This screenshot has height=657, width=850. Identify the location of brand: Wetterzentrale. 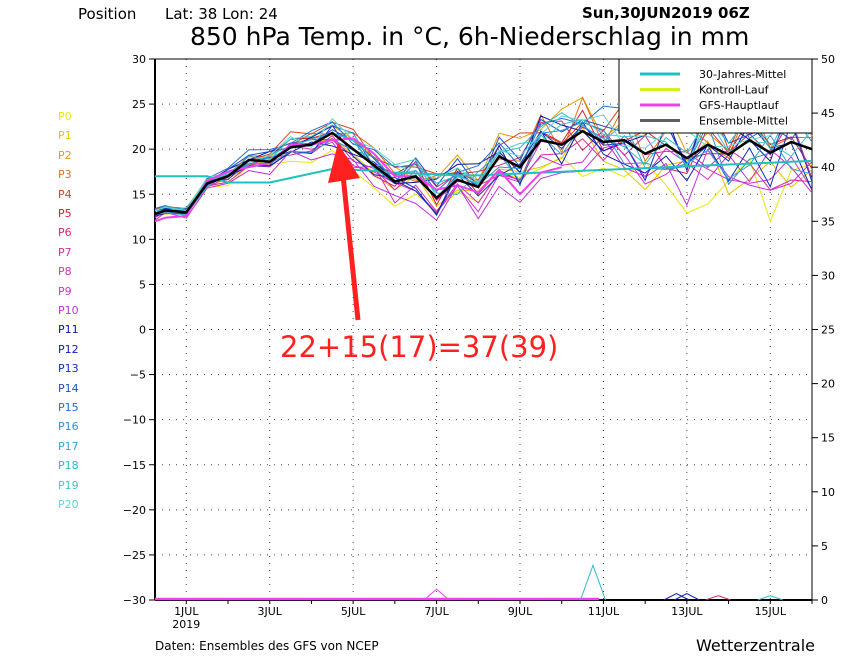
(756, 645).